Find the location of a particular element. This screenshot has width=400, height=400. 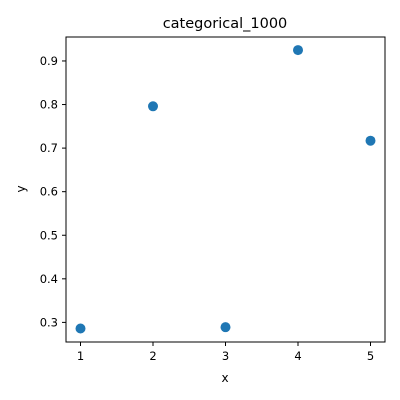

y-tick-label: 0.4 is located at coordinates (49, 279).